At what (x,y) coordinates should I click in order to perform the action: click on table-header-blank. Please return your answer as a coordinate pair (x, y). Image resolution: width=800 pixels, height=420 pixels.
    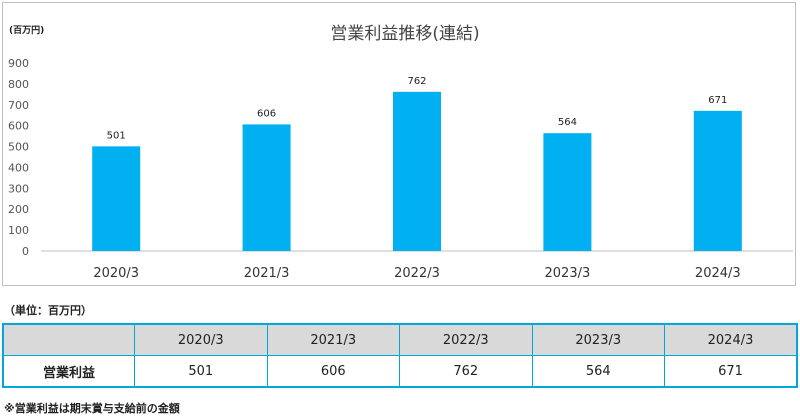
    Looking at the image, I should click on (68, 339).